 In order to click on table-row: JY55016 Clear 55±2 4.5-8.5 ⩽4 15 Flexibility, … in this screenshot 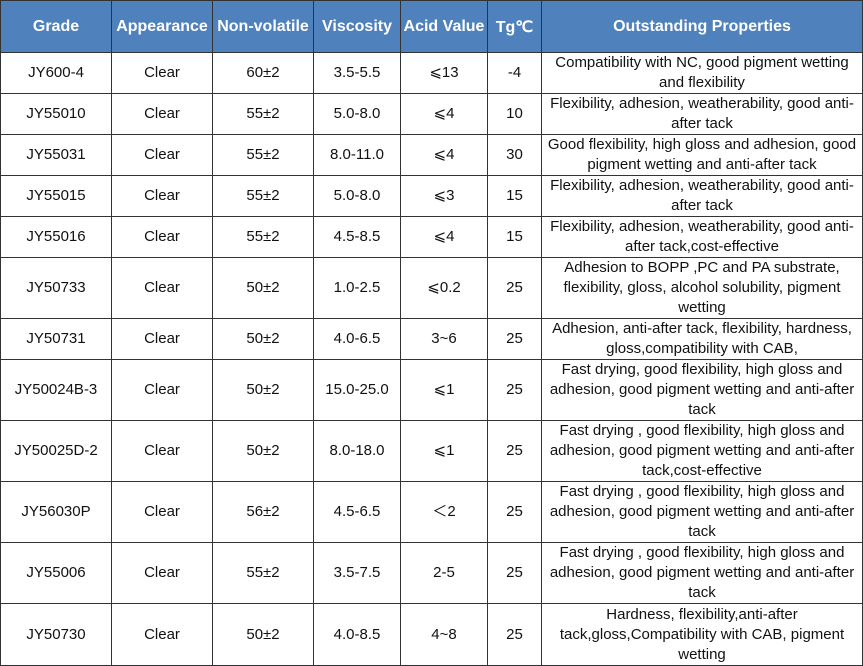, I will do `click(431, 237)`.